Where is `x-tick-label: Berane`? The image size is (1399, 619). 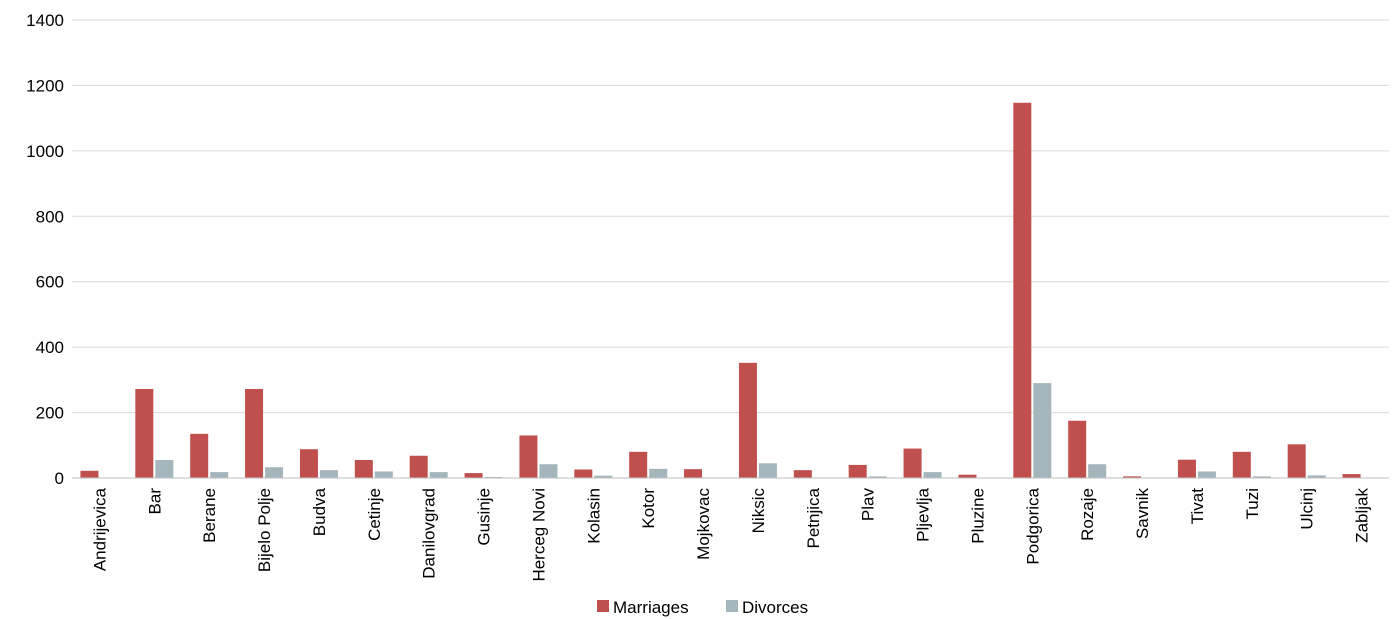 x-tick-label: Berane is located at coordinates (209, 515).